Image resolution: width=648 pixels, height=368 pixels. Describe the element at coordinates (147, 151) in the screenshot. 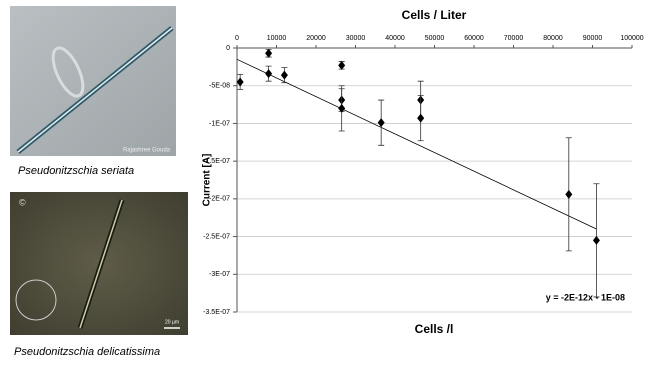

I see `credit: Rajashree Gouda` at that location.